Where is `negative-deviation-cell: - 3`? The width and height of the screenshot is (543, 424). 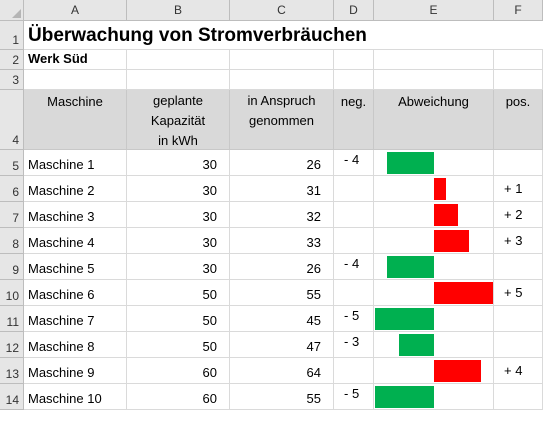
negative-deviation-cell: - 3 is located at coordinates (354, 345).